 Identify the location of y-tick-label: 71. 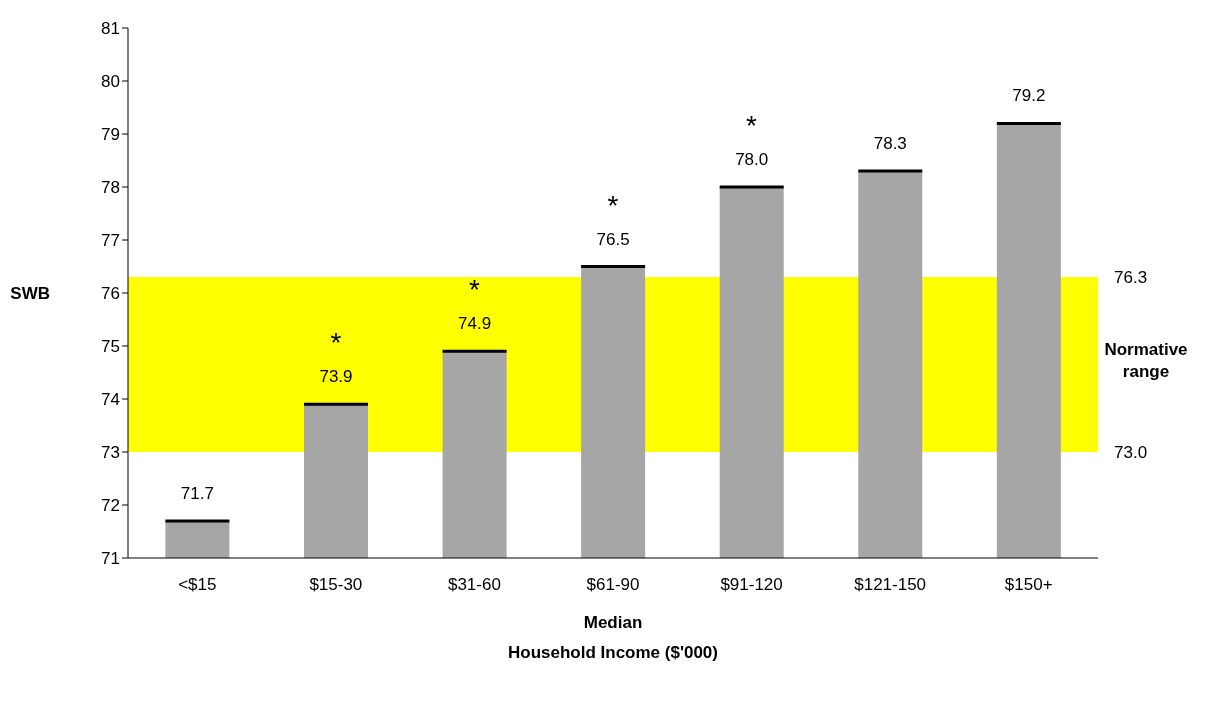
(110, 559).